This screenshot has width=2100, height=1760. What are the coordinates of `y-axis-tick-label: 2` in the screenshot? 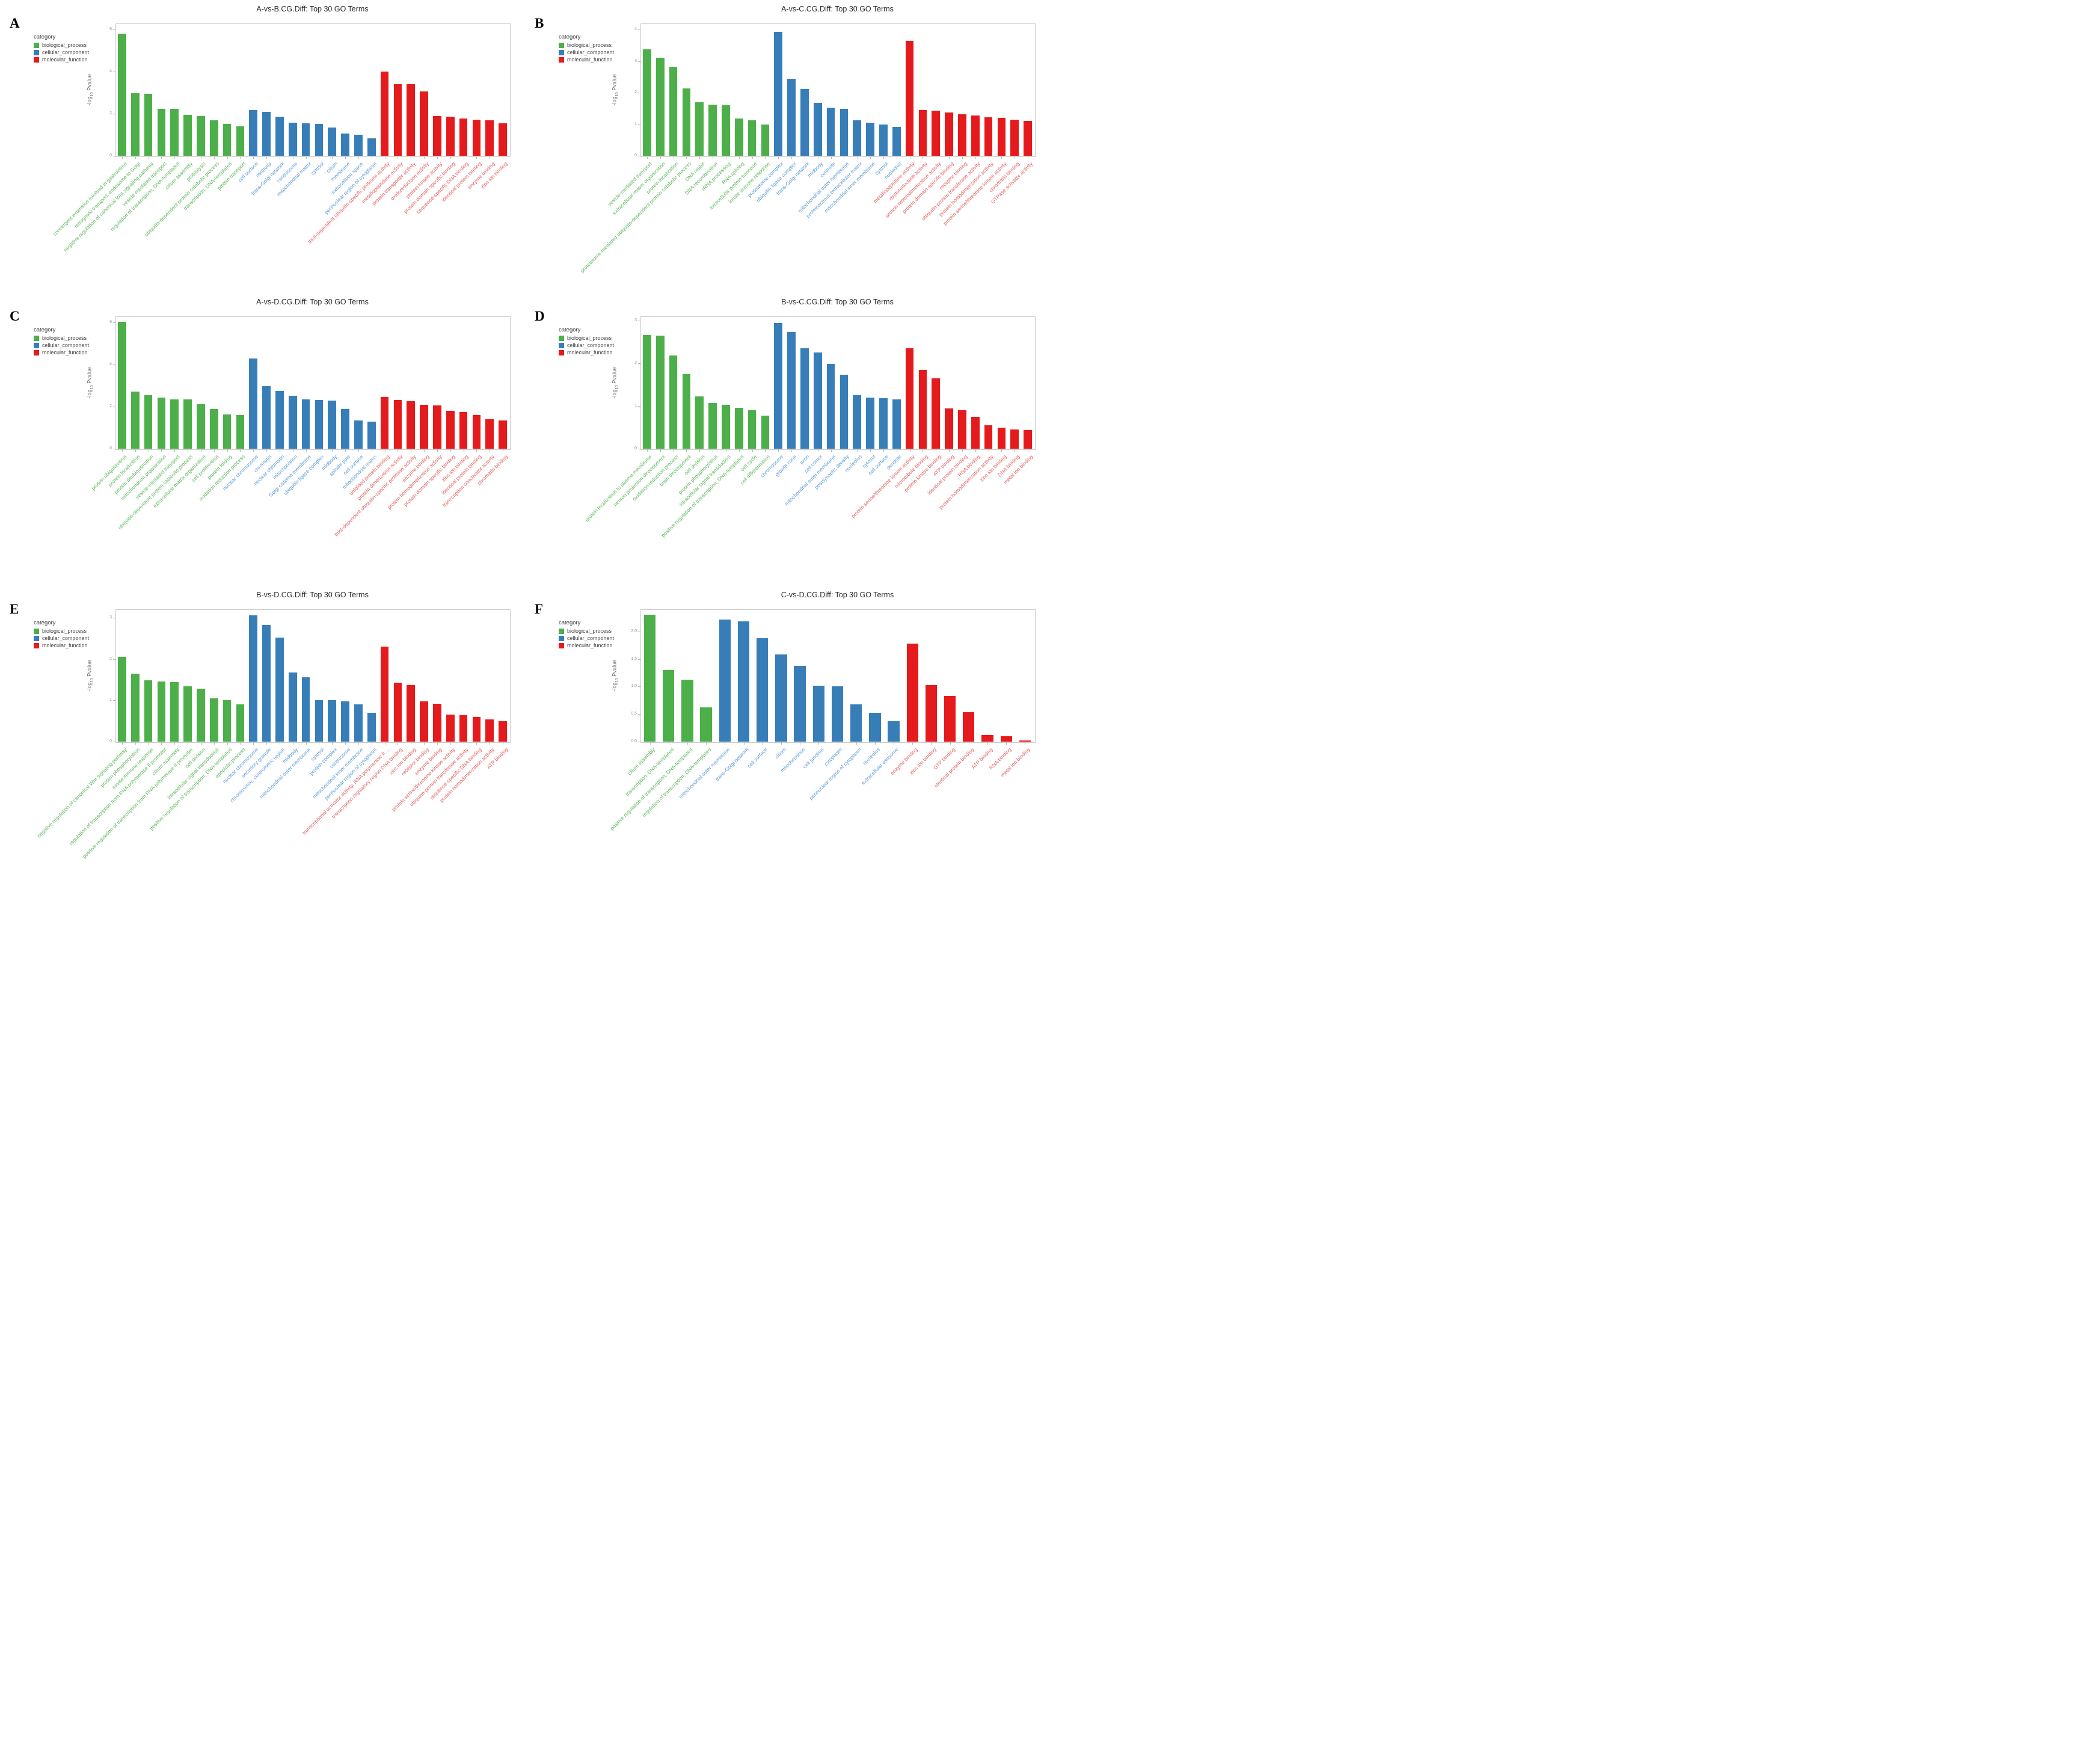 It's located at (635, 363).